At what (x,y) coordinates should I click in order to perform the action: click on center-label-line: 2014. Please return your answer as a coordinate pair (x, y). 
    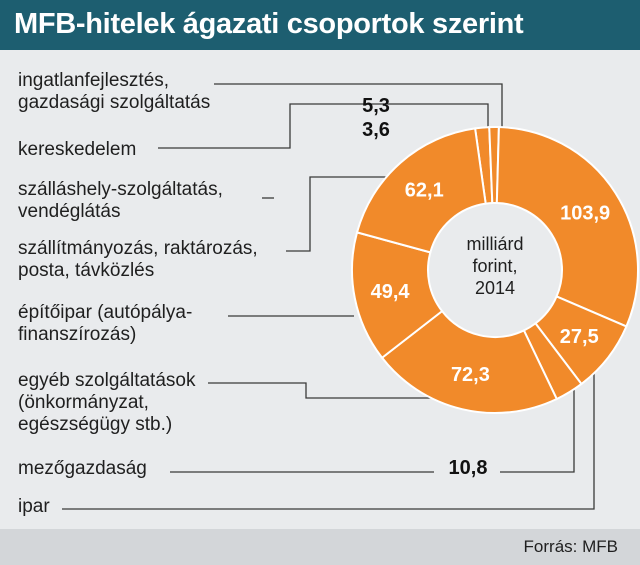
    Looking at the image, I should click on (495, 288).